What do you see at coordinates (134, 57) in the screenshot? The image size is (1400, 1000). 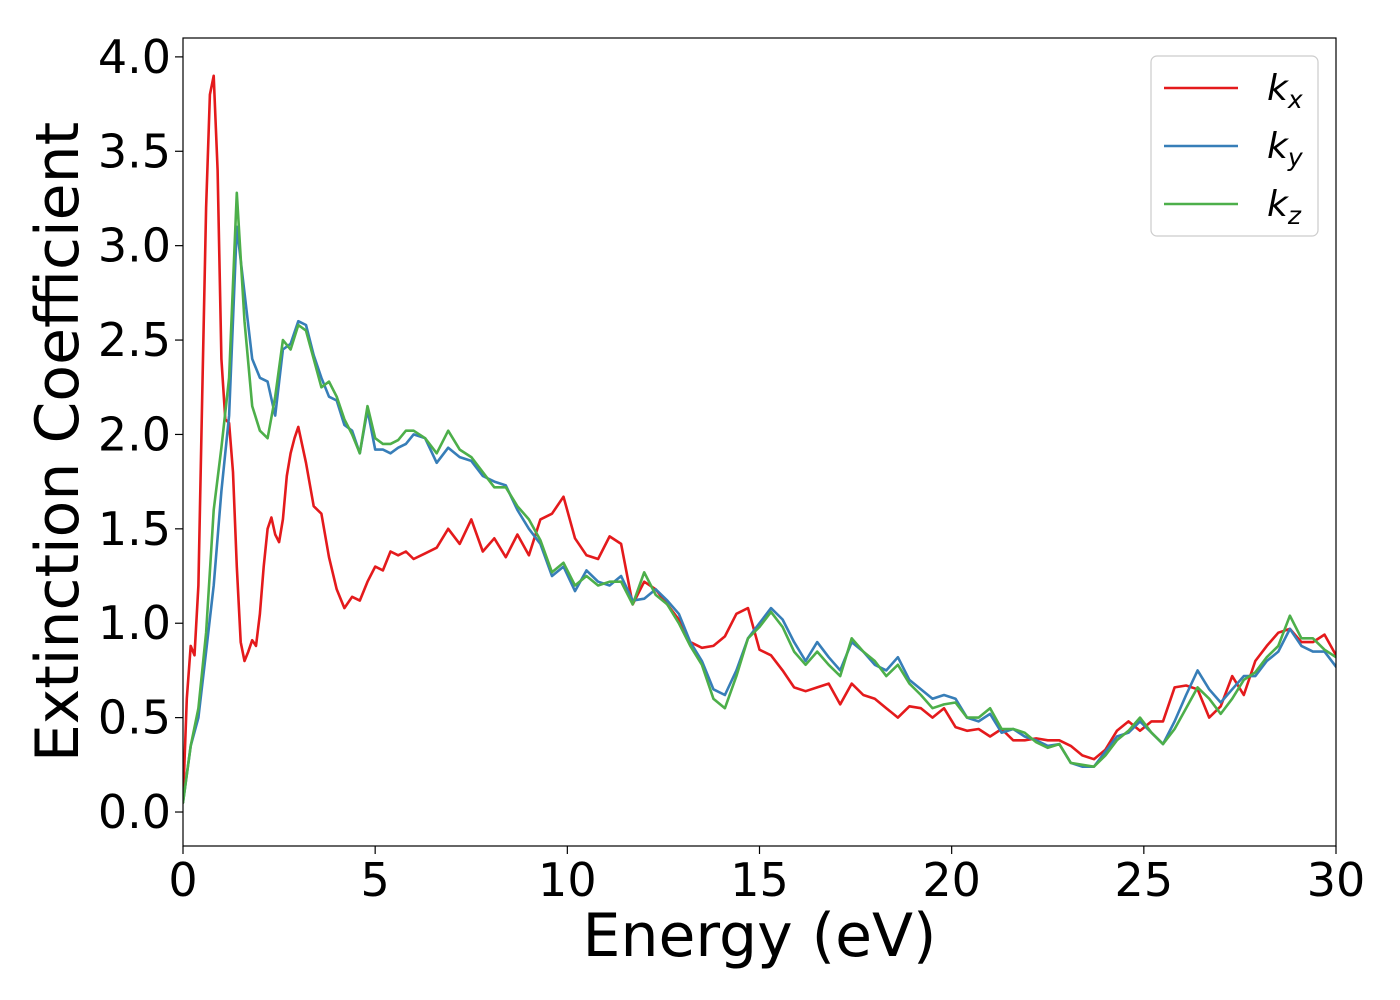 I see `y-tick-label: 4.0` at bounding box center [134, 57].